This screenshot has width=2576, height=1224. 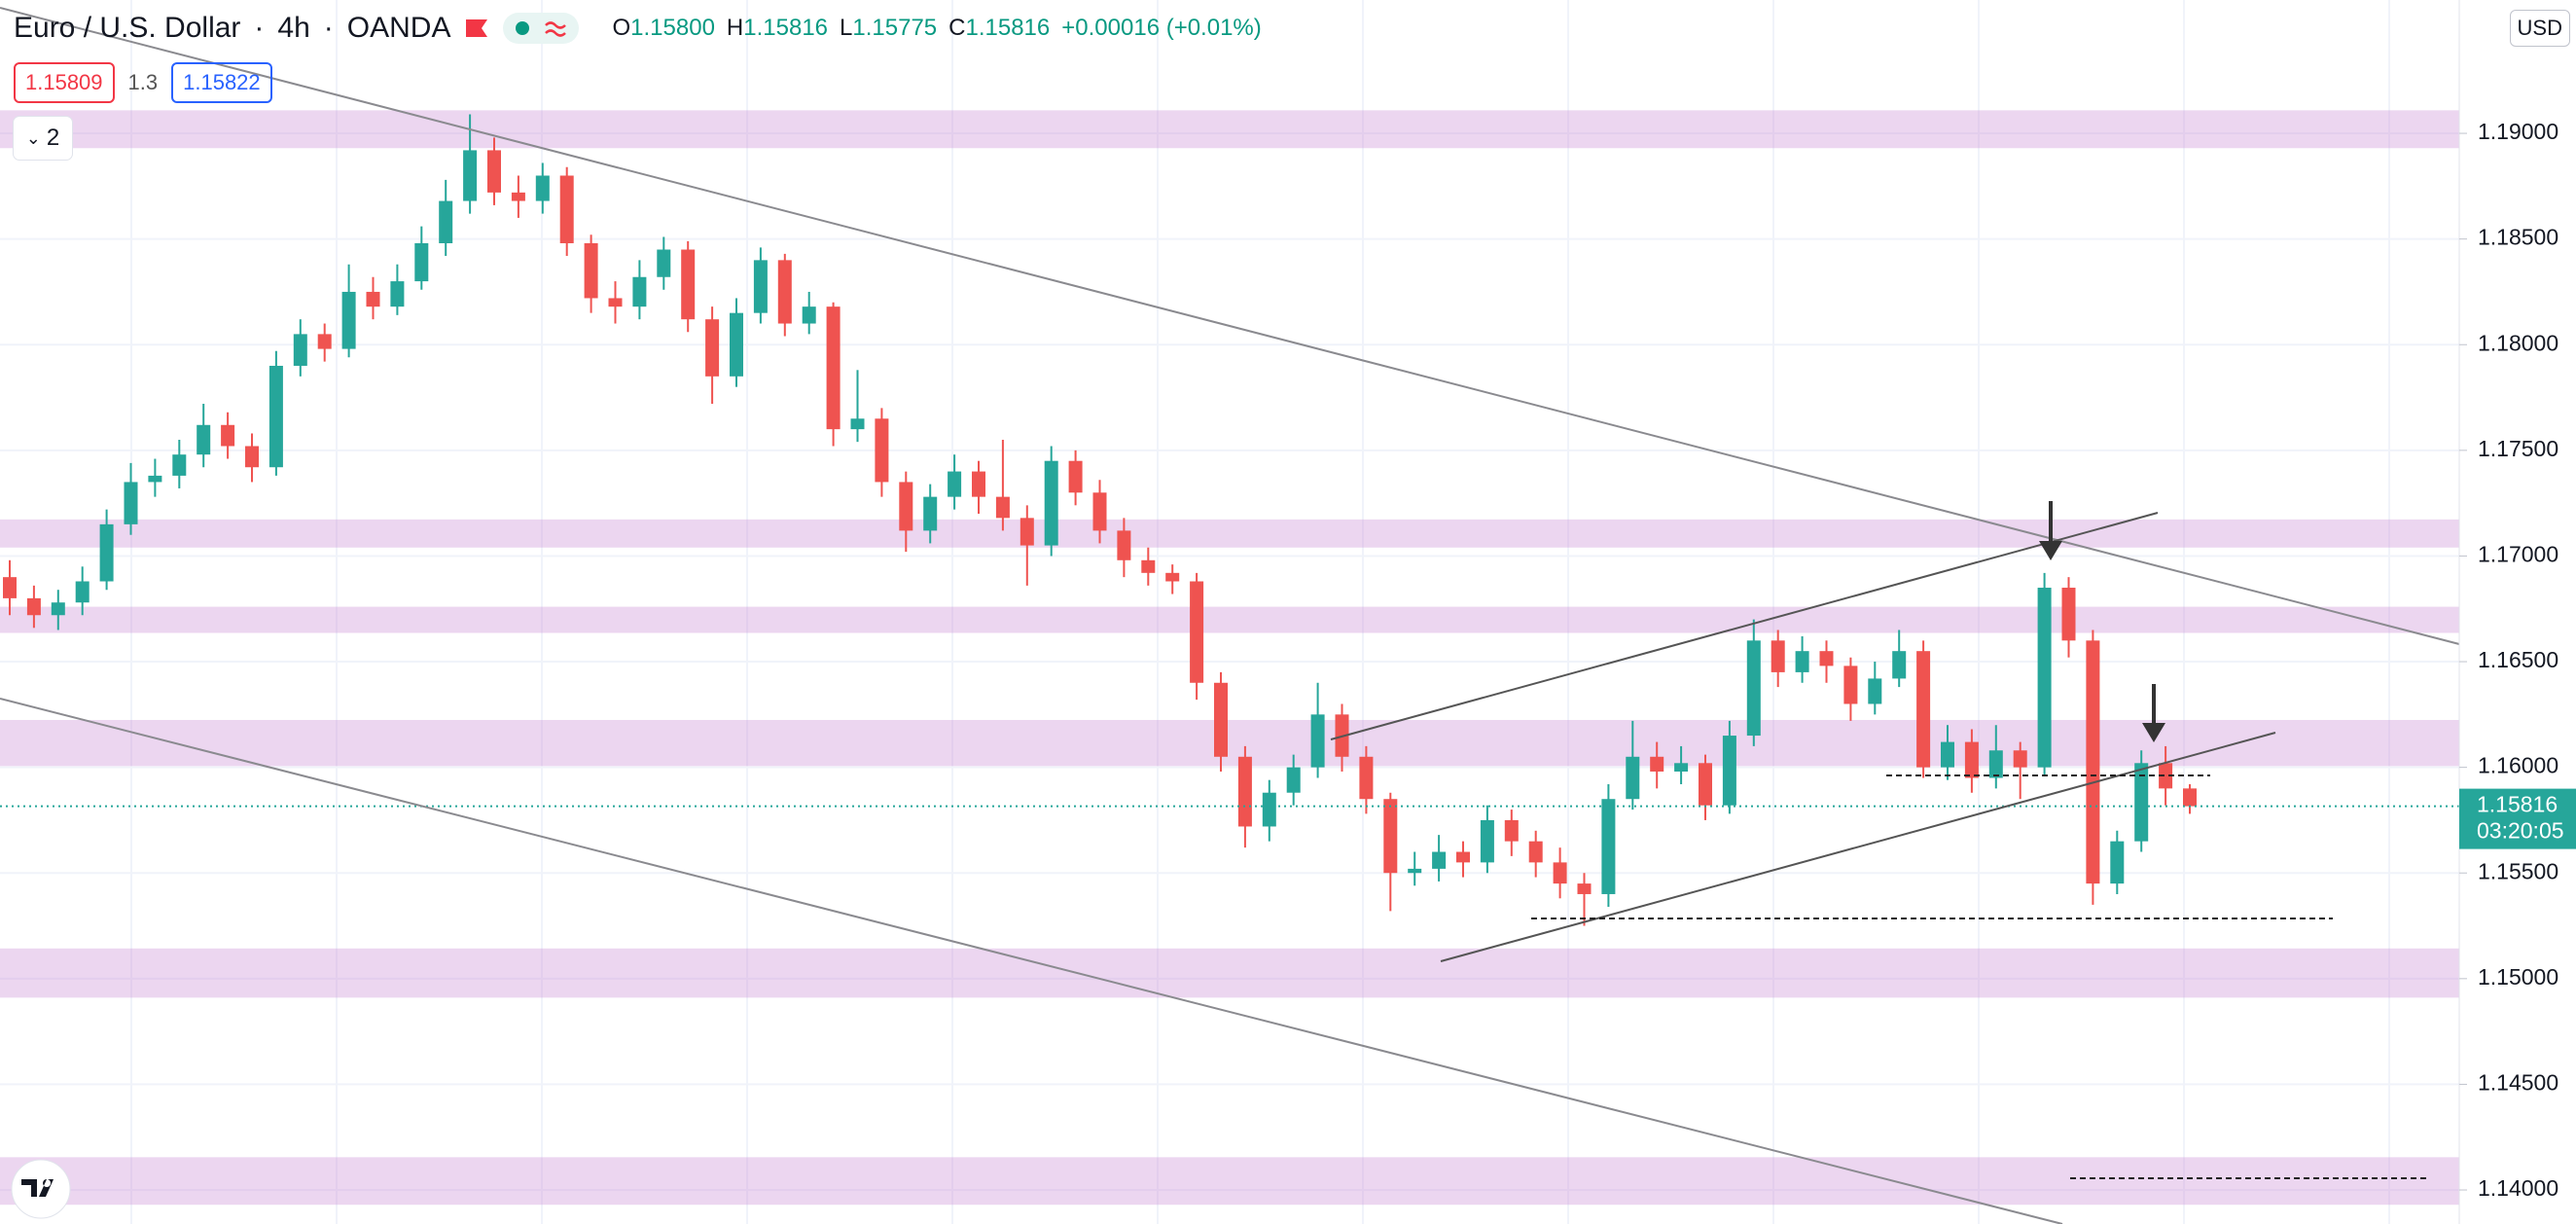 What do you see at coordinates (476, 28) in the screenshot?
I see `flag-icon` at bounding box center [476, 28].